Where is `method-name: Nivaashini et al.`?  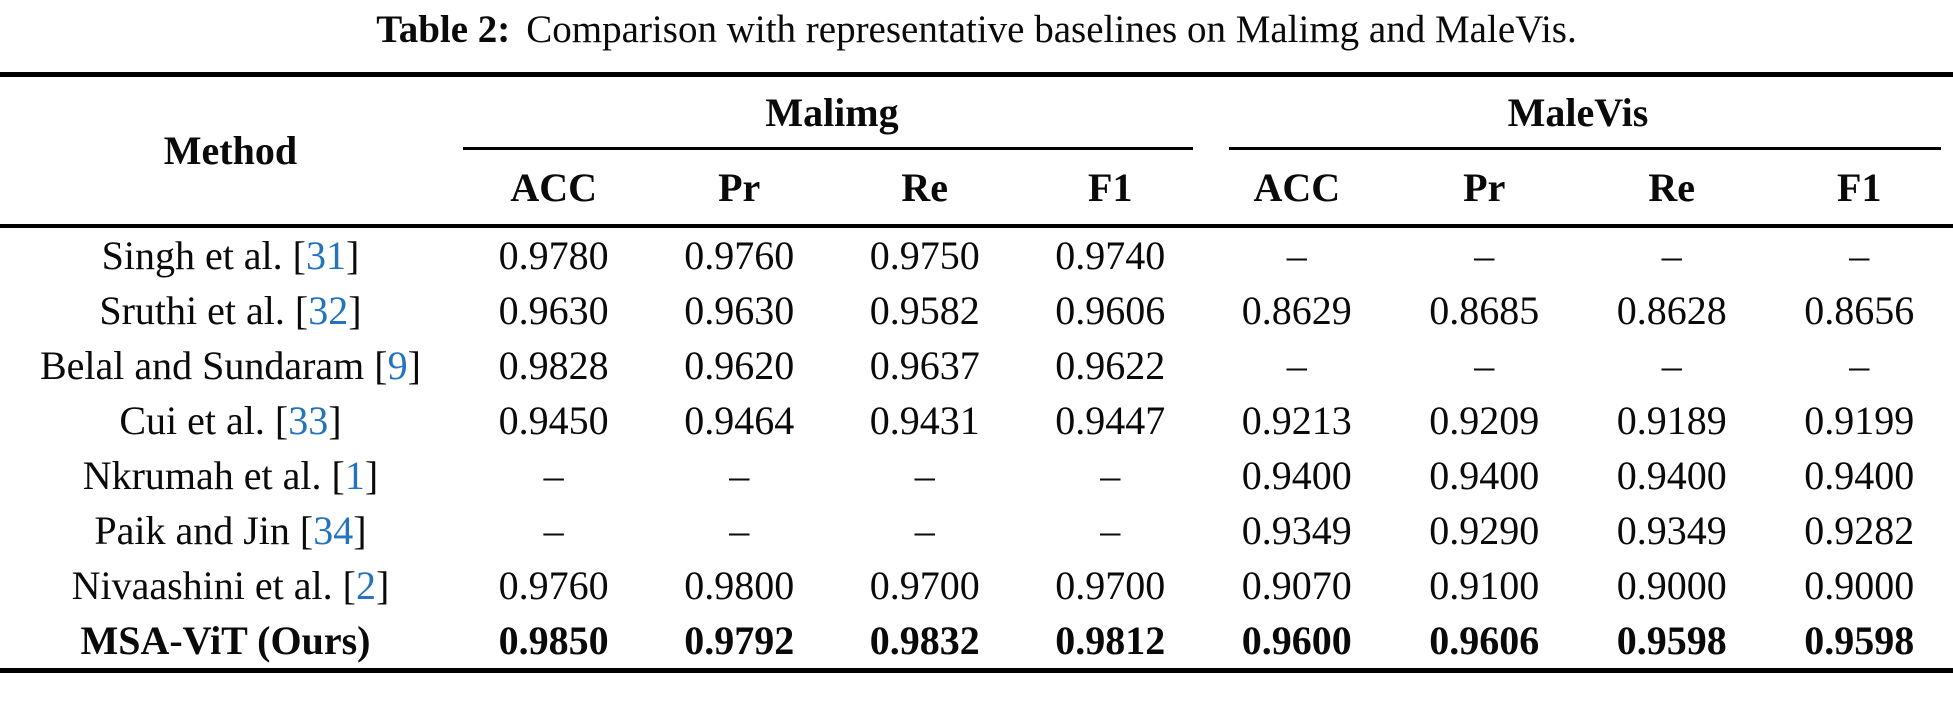 method-name: Nivaashini et al. is located at coordinates (202, 585).